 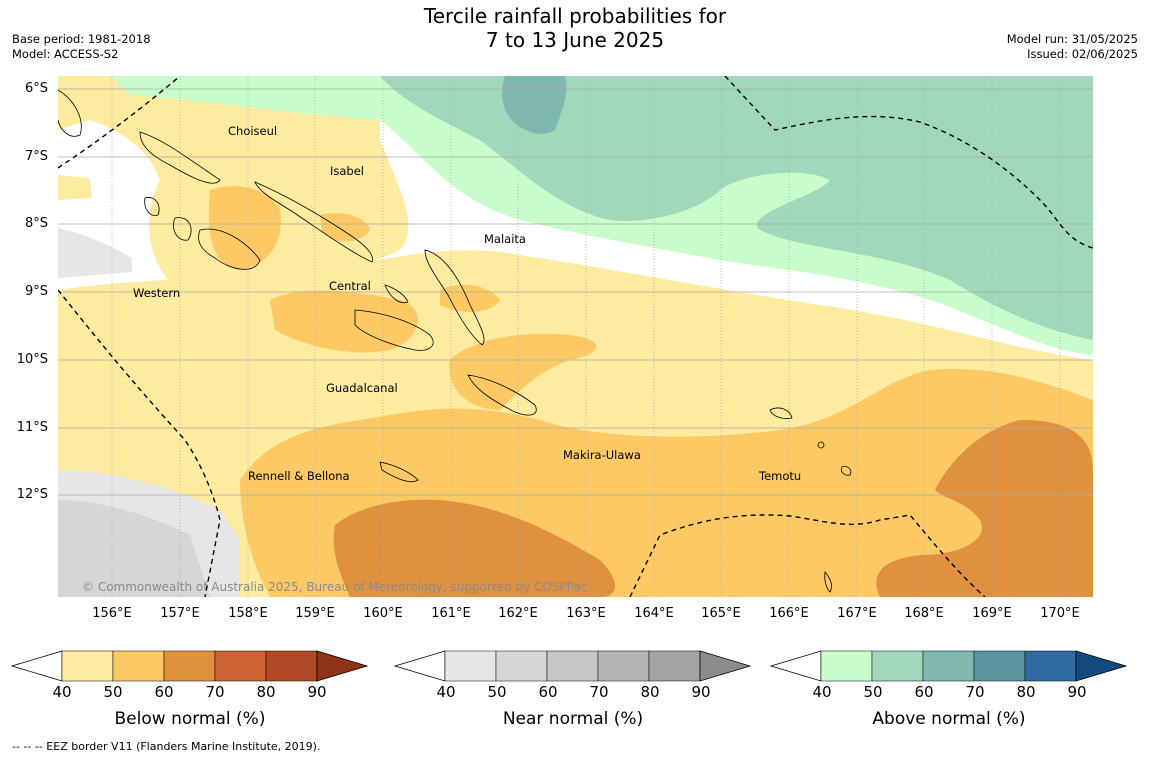 I want to click on below-50-region-north, so click(x=244, y=228).